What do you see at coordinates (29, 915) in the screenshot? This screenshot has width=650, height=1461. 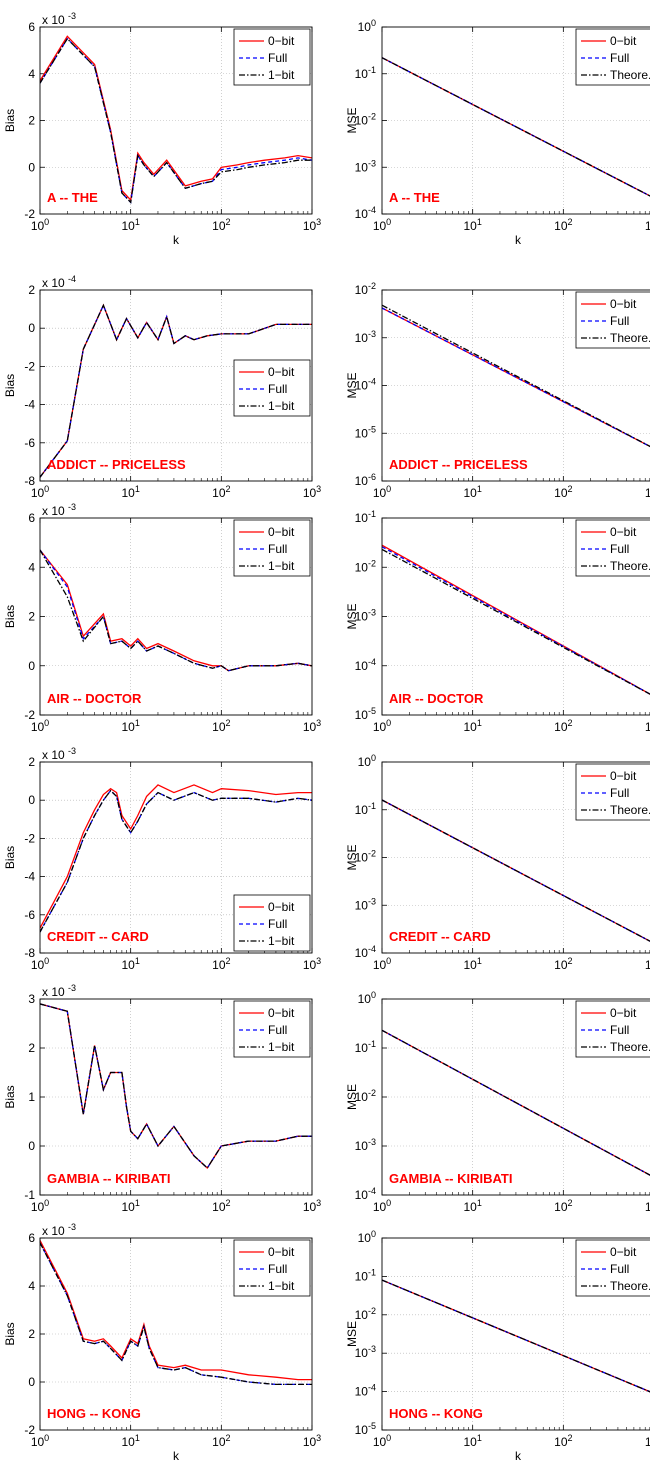 I see `y-tick-label: -6` at bounding box center [29, 915].